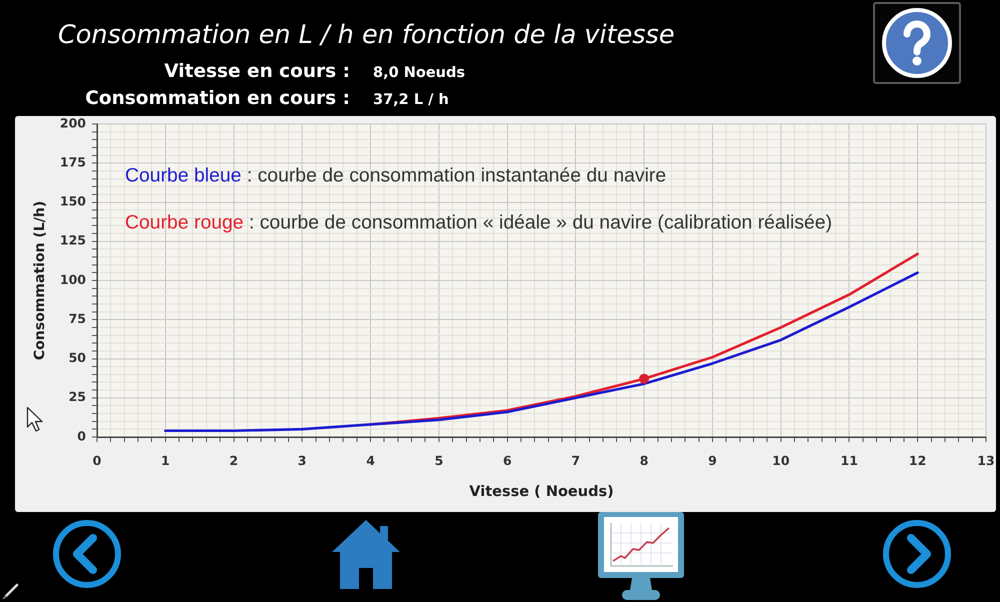 The height and width of the screenshot is (602, 1000). What do you see at coordinates (73, 279) in the screenshot?
I see `y-tick-label: 100` at bounding box center [73, 279].